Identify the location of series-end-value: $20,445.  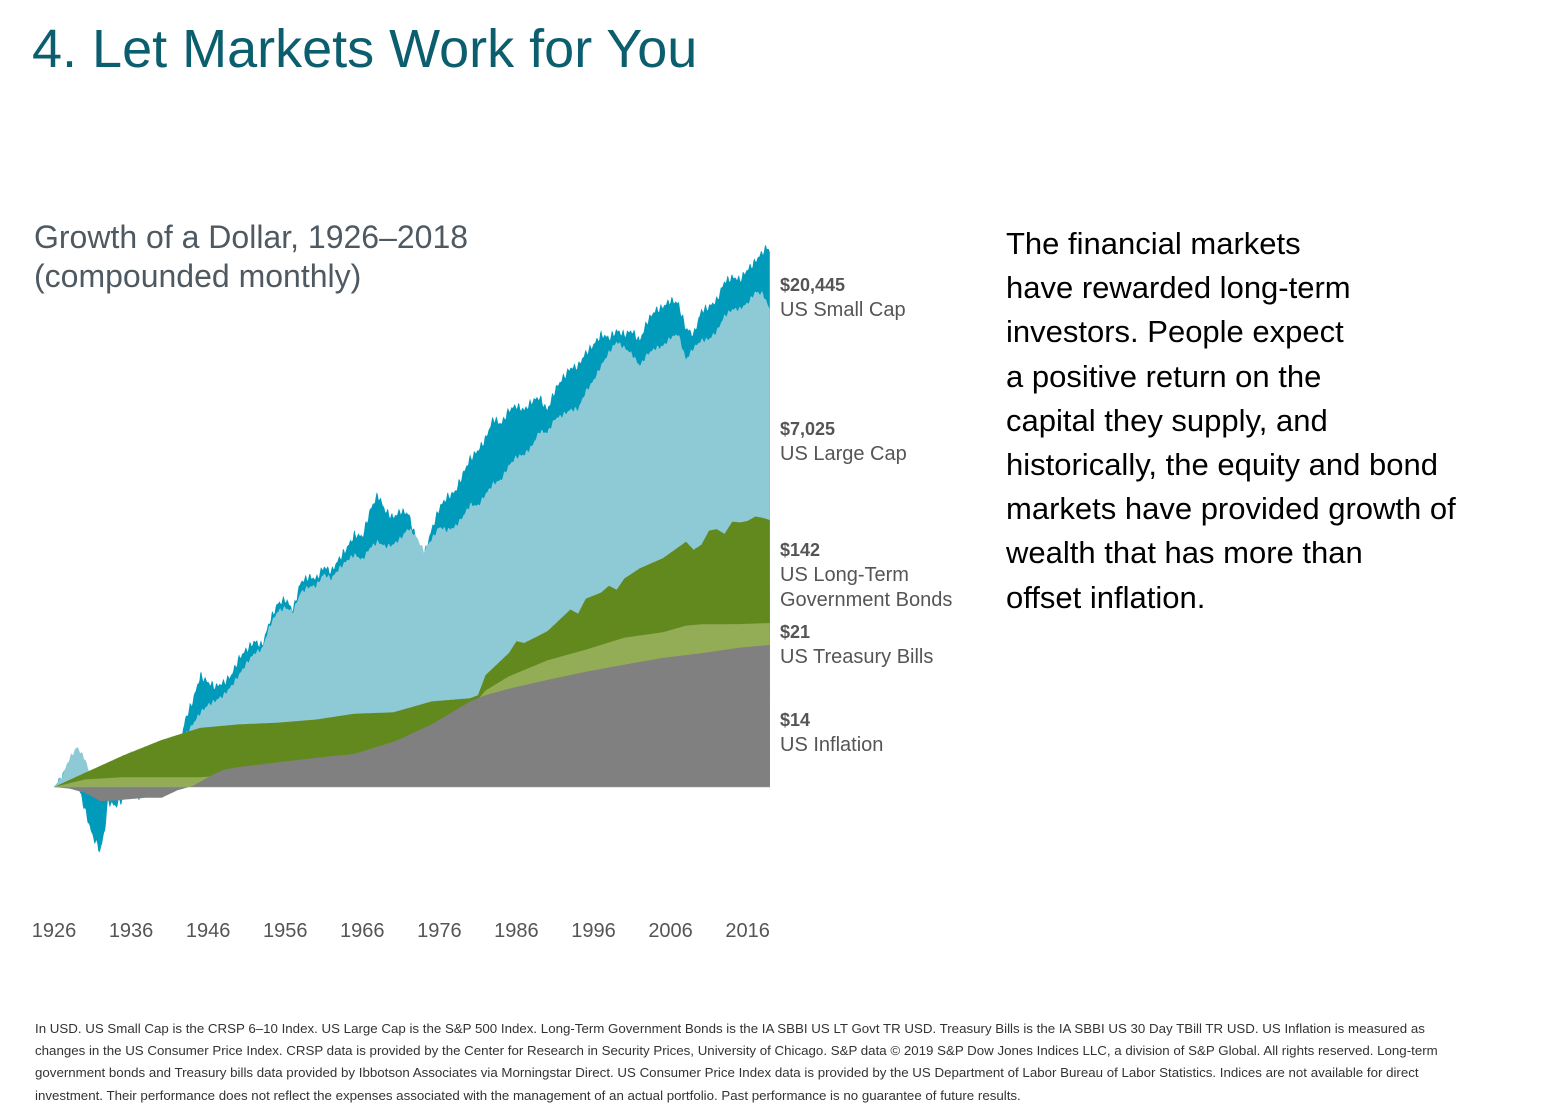
(812, 285).